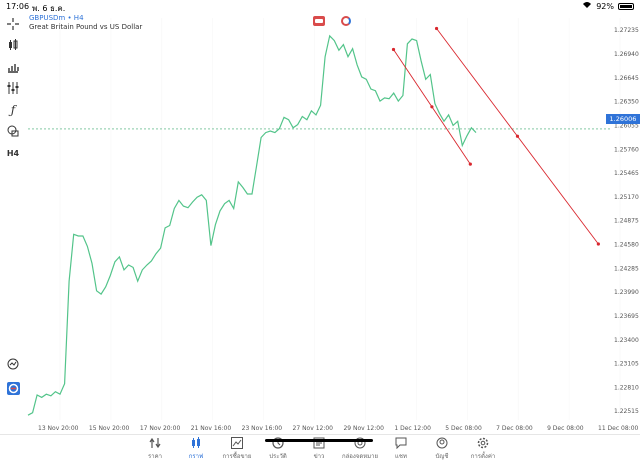 This screenshot has width=640, height=475. What do you see at coordinates (155, 456) in the screenshot?
I see `tab-label: ราคา` at bounding box center [155, 456].